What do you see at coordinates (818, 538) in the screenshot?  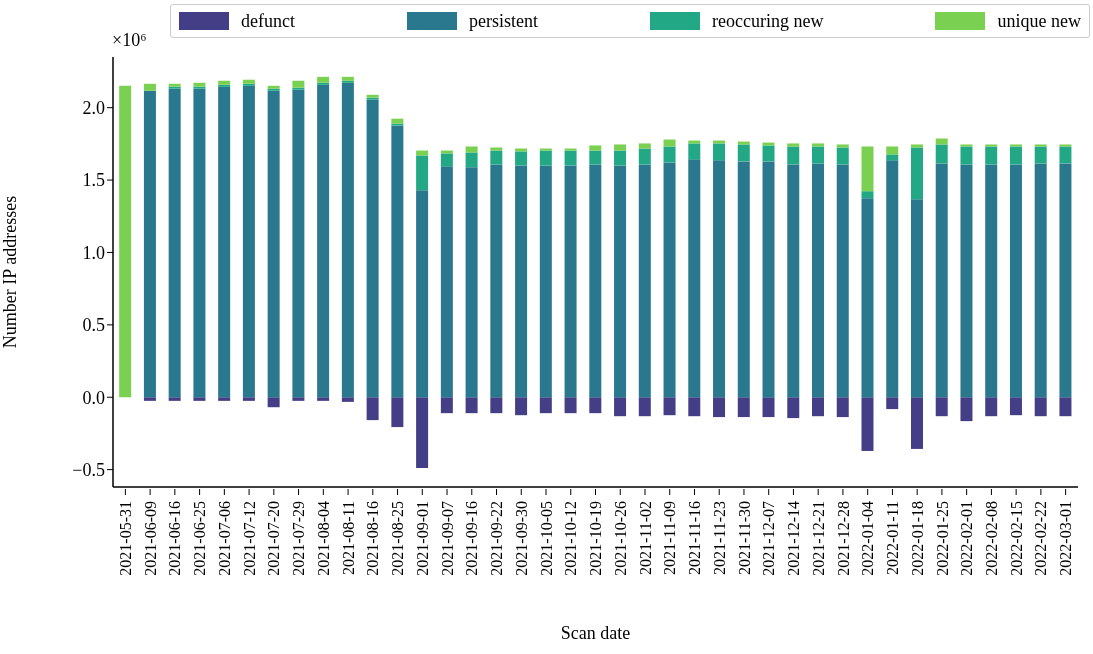 I see `x-tick-label: 2021-12-21` at bounding box center [818, 538].